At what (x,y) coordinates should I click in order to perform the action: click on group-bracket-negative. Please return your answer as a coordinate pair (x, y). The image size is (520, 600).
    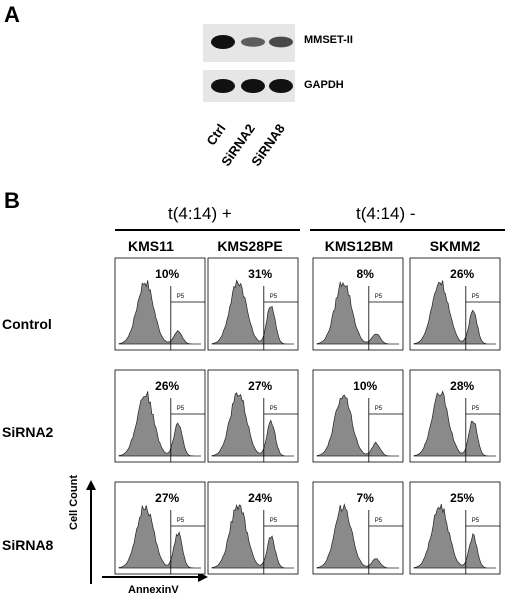
    Looking at the image, I should click on (407, 230).